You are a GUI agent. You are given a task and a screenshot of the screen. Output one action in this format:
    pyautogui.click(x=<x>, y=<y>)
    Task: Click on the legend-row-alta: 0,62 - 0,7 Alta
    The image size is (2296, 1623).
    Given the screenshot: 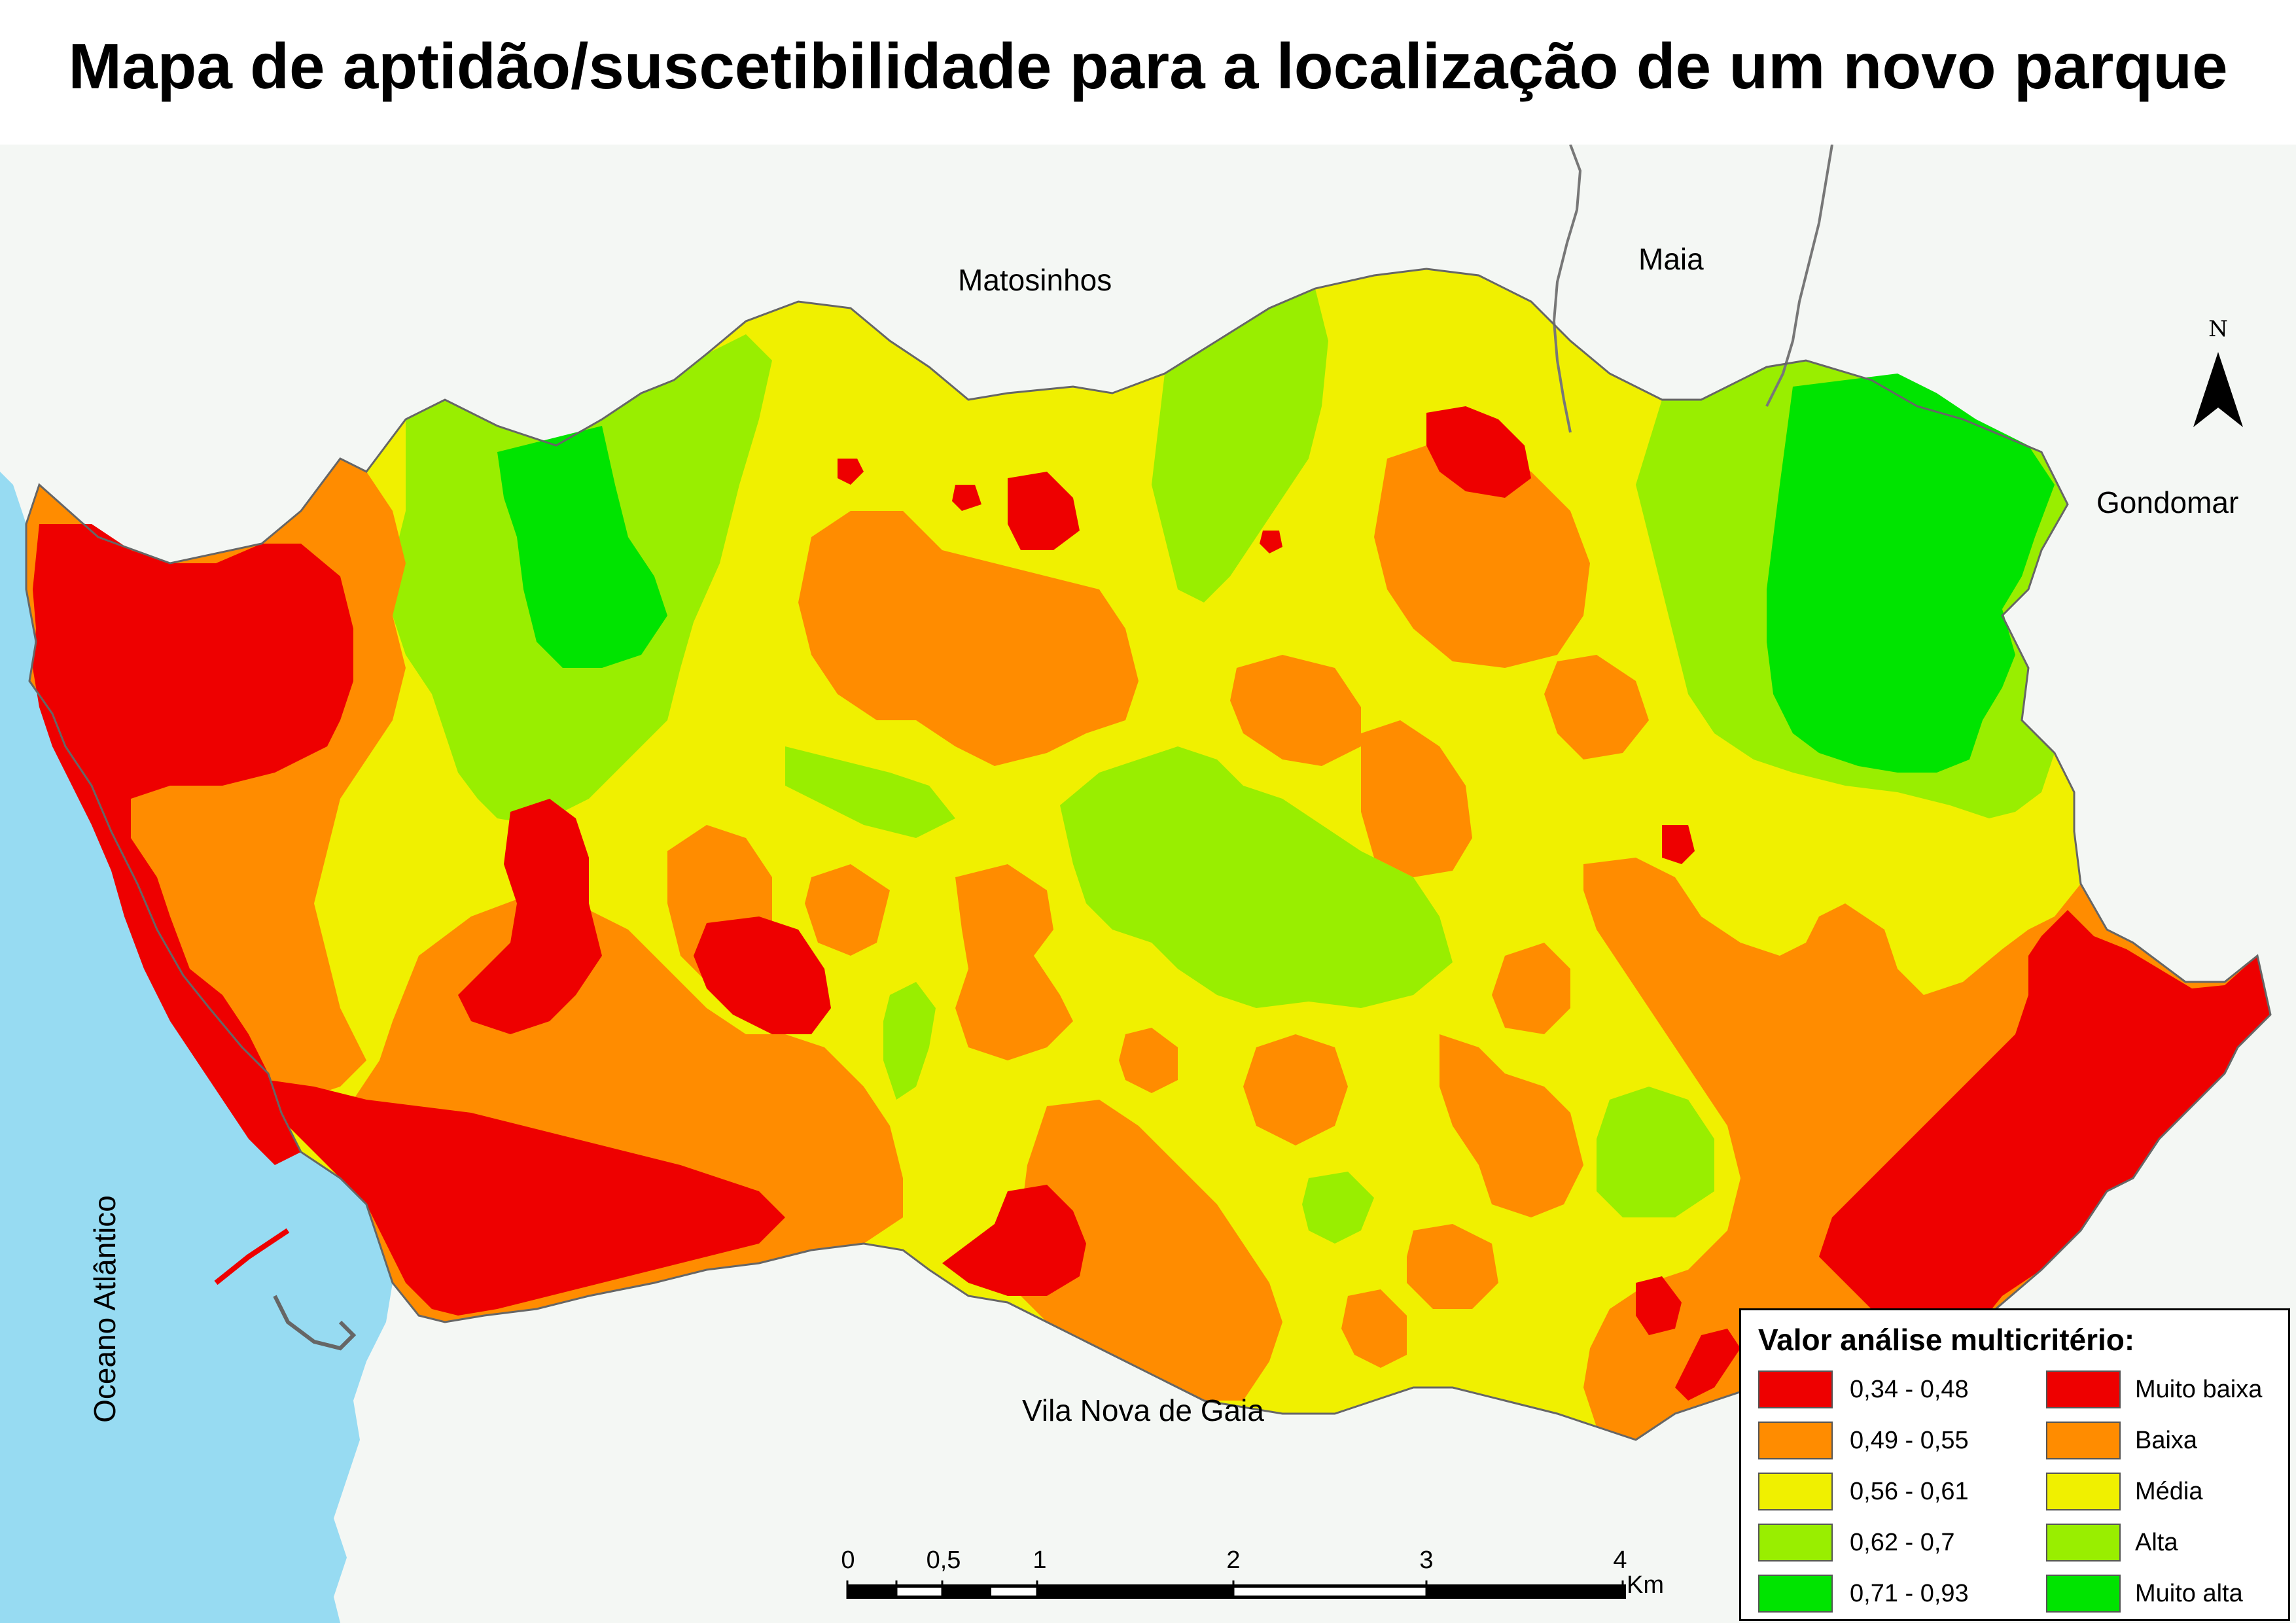 What is the action you would take?
    pyautogui.click(x=2020, y=1544)
    